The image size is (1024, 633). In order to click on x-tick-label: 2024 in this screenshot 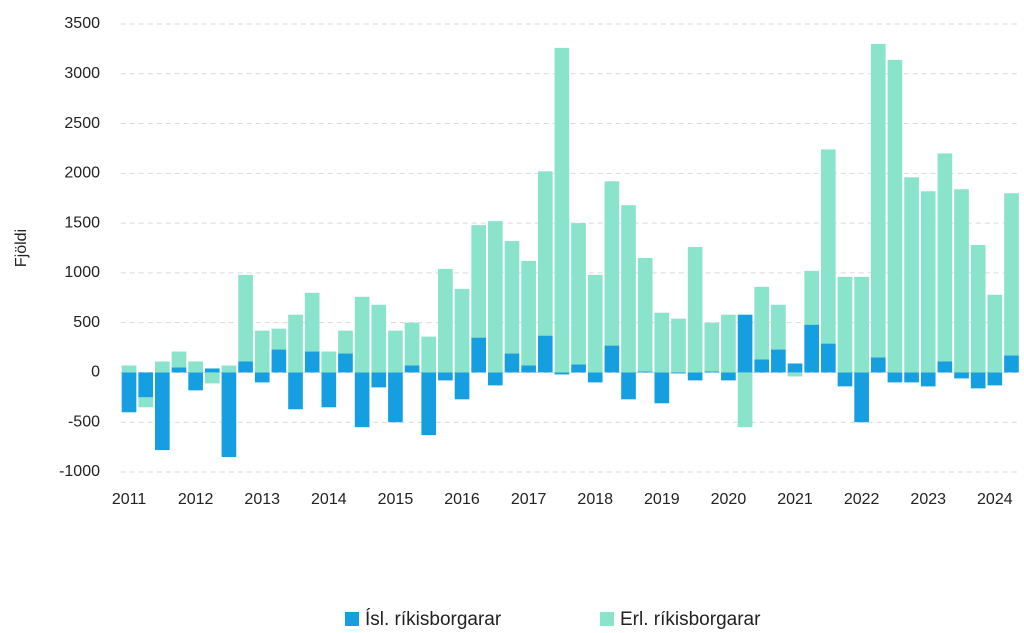, I will do `click(995, 499)`.